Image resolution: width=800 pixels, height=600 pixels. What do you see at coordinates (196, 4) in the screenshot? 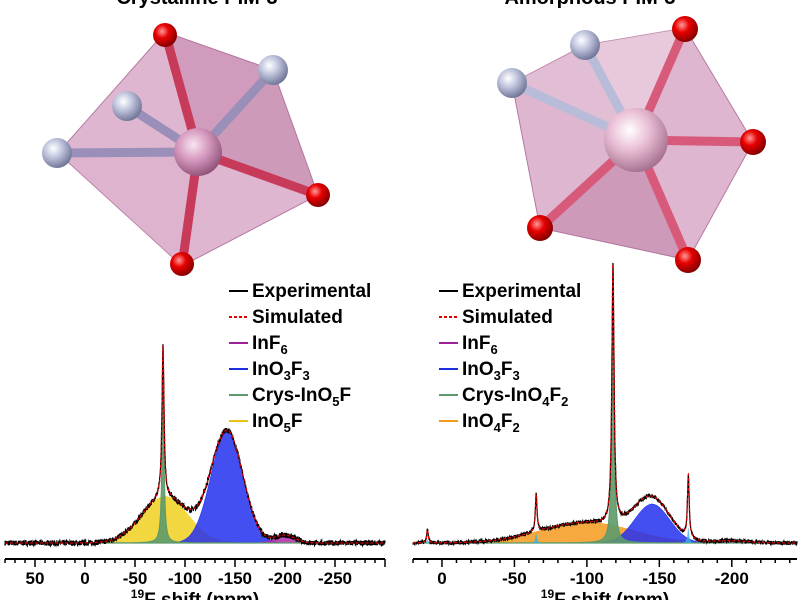
I see `left-panel-title: Crystalline PIM-3` at bounding box center [196, 4].